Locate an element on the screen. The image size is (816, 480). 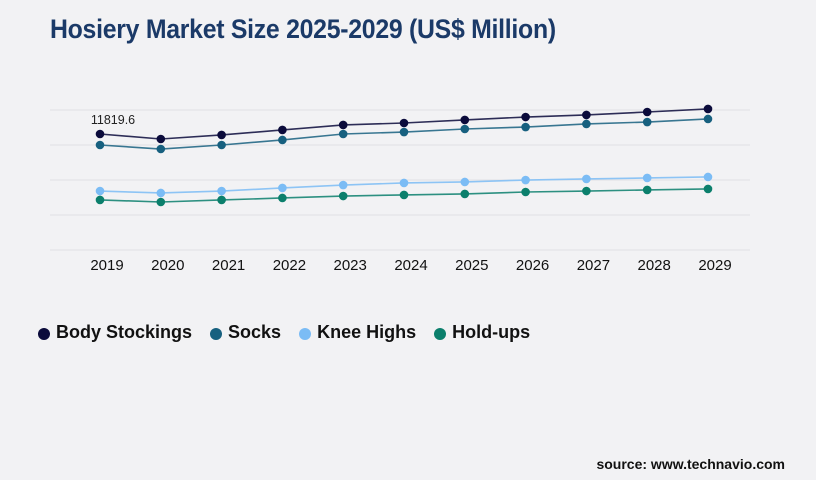
series-hold-ups is located at coordinates (404, 195).